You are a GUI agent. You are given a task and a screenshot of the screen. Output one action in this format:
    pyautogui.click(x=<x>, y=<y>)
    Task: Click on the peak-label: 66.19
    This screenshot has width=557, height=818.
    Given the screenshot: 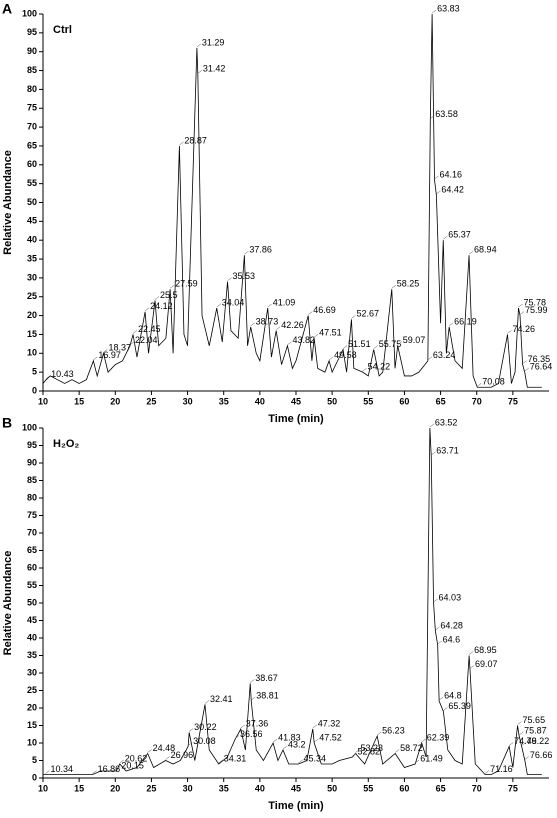 What is the action you would take?
    pyautogui.click(x=465, y=321)
    